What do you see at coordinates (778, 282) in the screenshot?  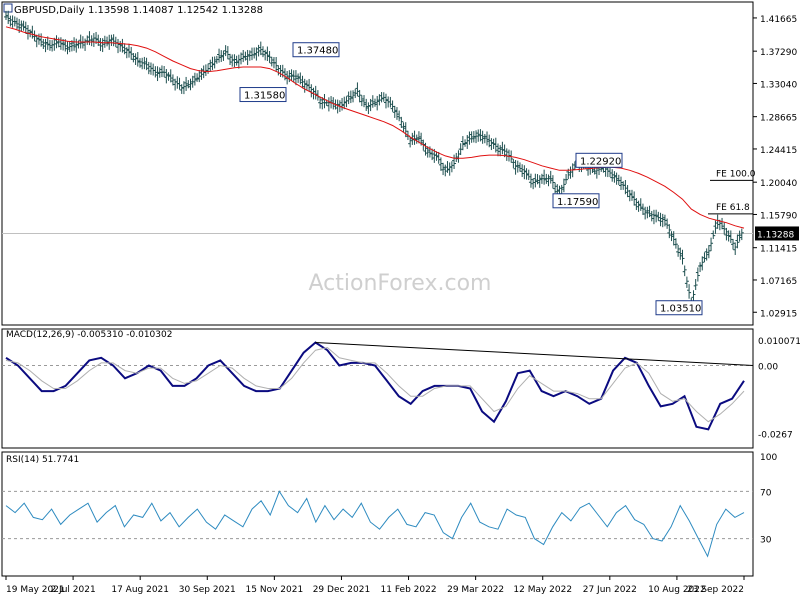 I see `price-y-tick-label: 1.07165` at bounding box center [778, 282].